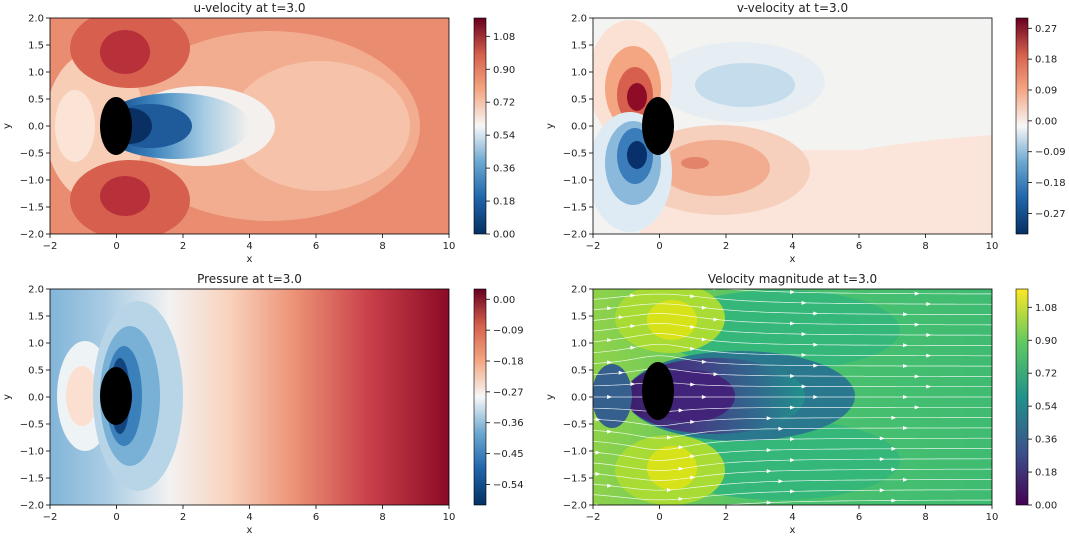 This screenshot has width=1069, height=541. Describe the element at coordinates (508, 485) in the screenshot. I see `colorbar-tick-label: −0.54` at that location.